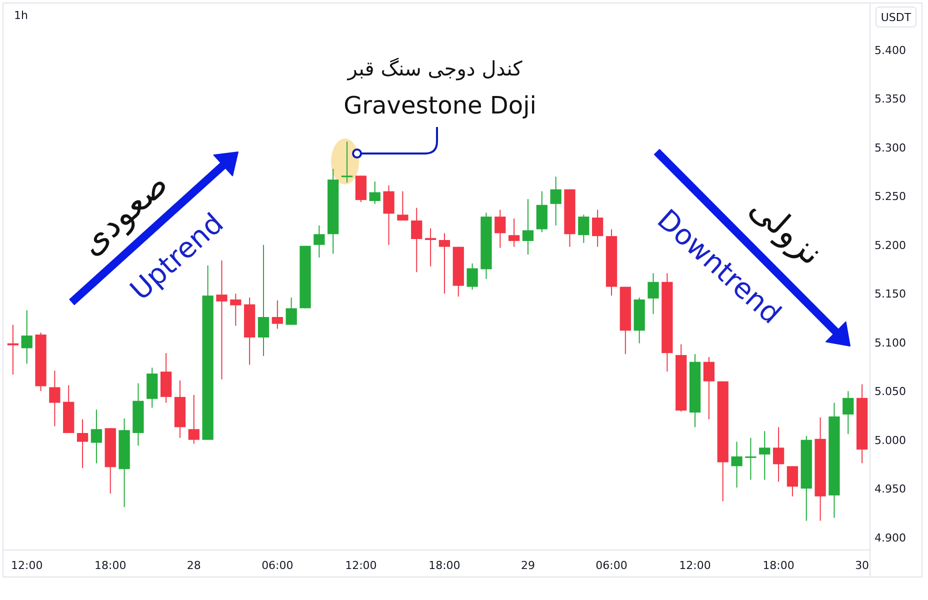 This screenshot has width=928, height=600. What do you see at coordinates (440, 106) in the screenshot?
I see `annotation: Gravestone Doji` at bounding box center [440, 106].